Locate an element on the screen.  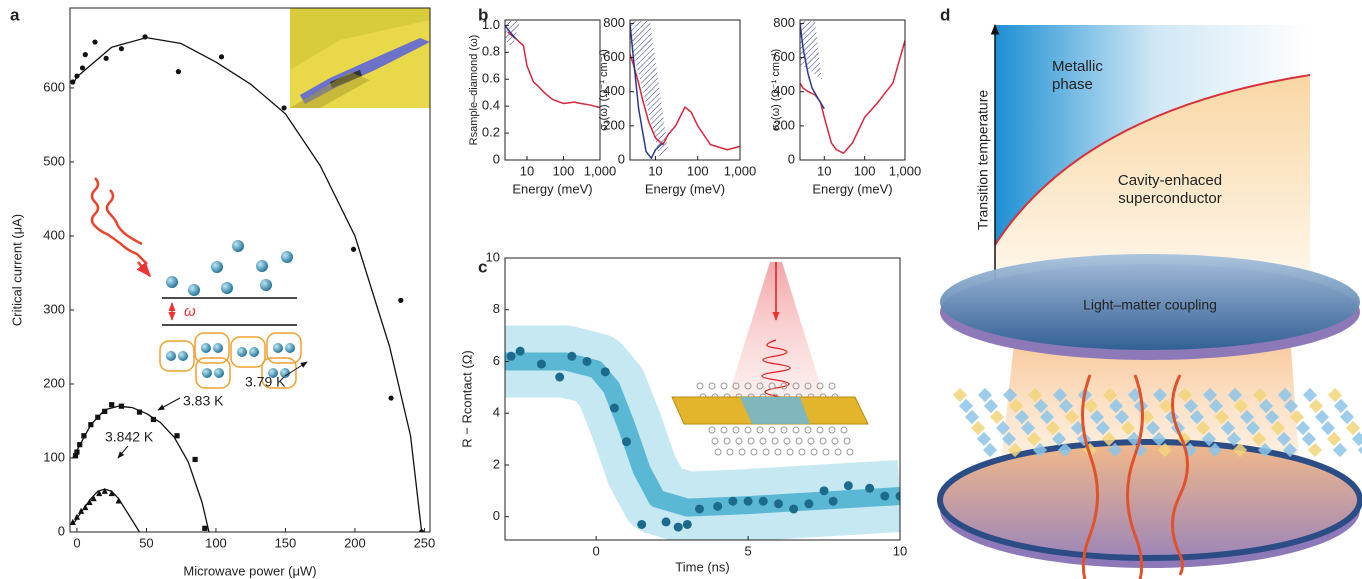
y-axis-label: σ₂(ω) (Ω⁻¹ cm⁻¹) is located at coordinates (776, 90).